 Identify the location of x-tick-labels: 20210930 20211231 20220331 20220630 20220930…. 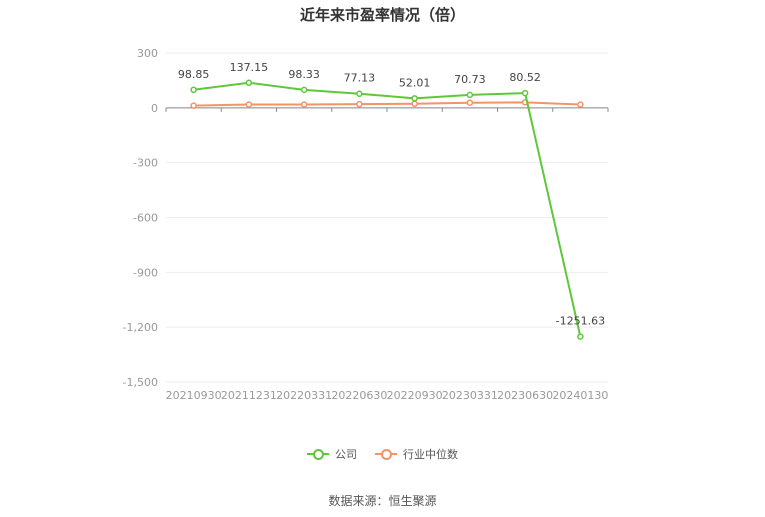
(387, 395).